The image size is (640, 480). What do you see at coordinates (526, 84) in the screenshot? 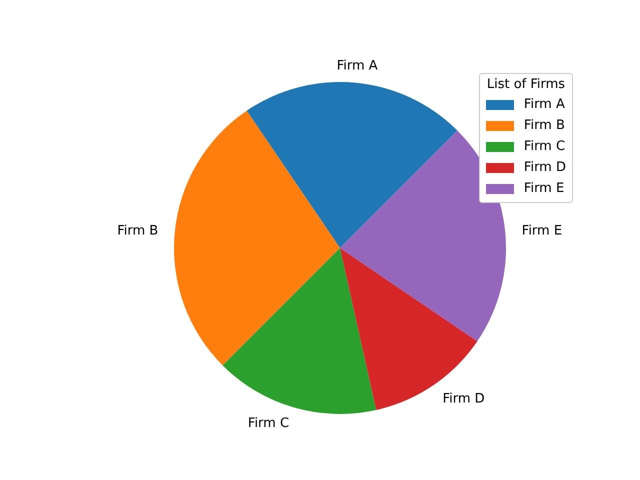
I see `legend-title: List of Firms` at bounding box center [526, 84].